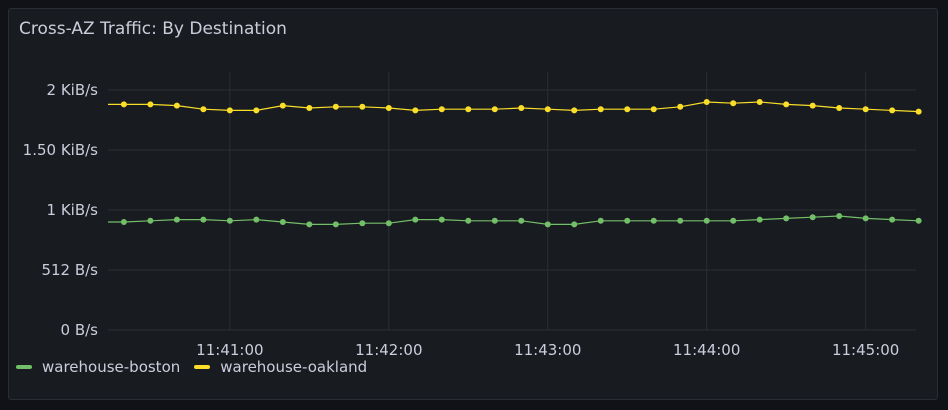  Describe the element at coordinates (69, 270) in the screenshot. I see `y-tick-label: 512 B/s` at that location.